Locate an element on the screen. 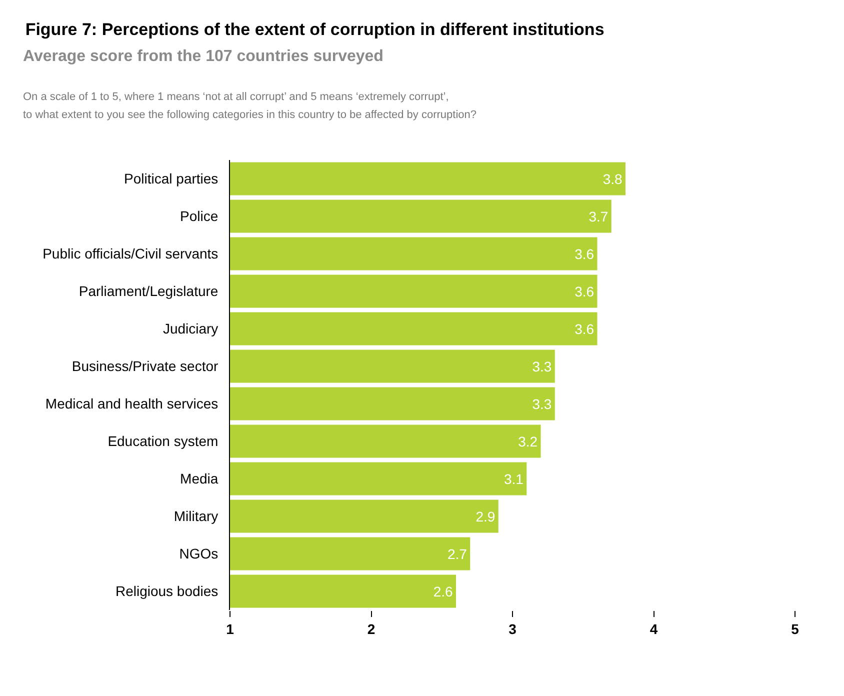 This screenshot has width=844, height=696. x-tick-label: 3 is located at coordinates (512, 628).